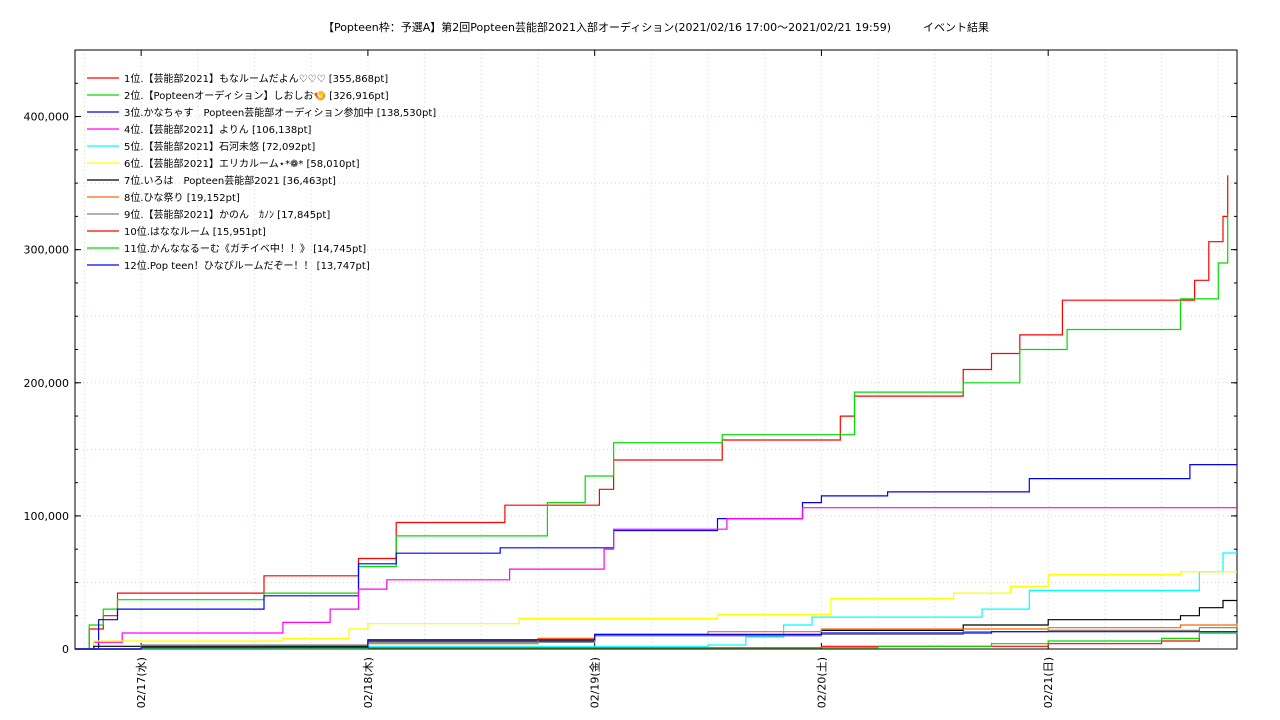  Describe the element at coordinates (247, 265) in the screenshot. I see `legend-label-12: 12位.Pop teen！ひなぴルームだぞー！！ [13,747pt]` at that location.